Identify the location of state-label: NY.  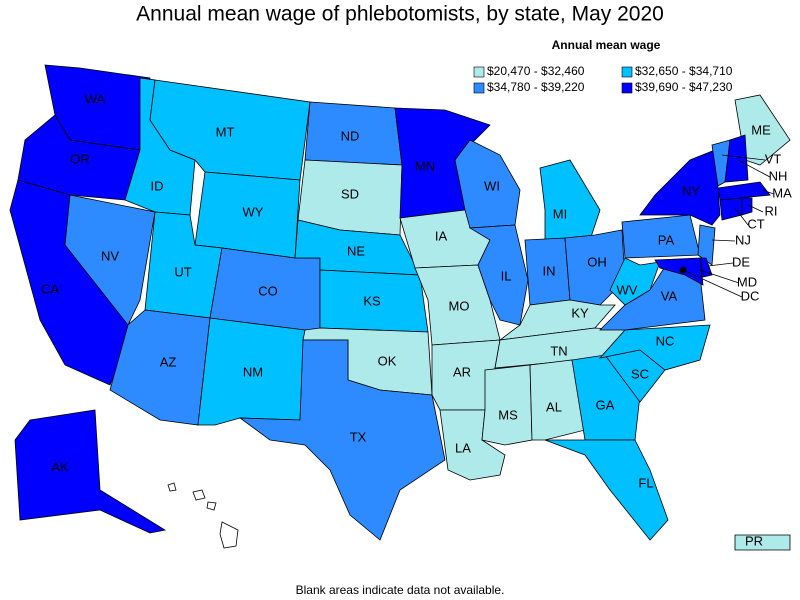
(691, 190).